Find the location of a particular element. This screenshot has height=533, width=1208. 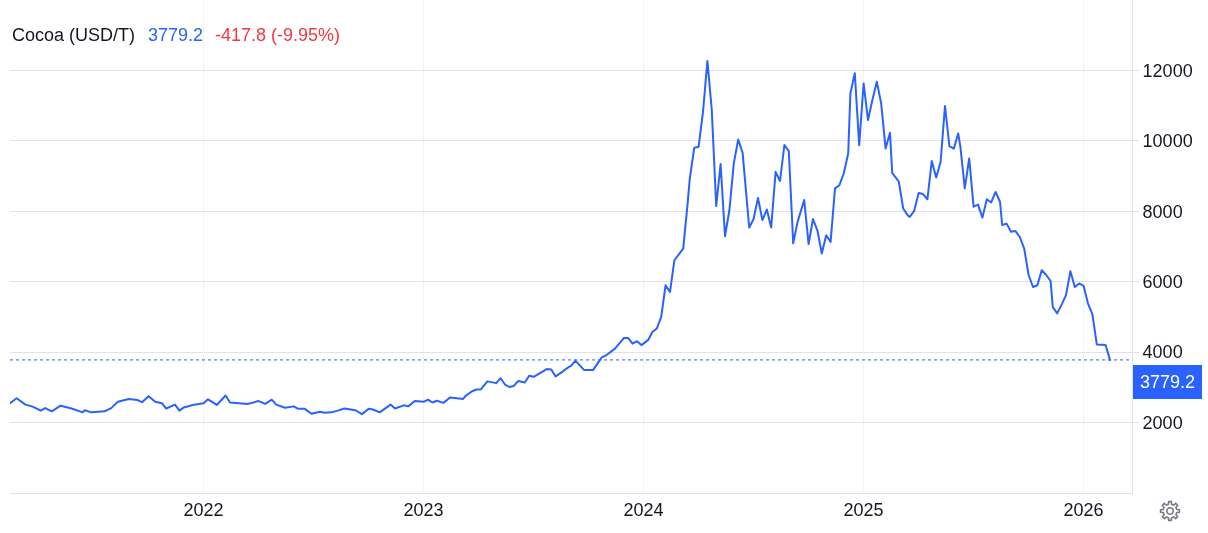

y-tick-label: 12000 is located at coordinates (1167, 70).